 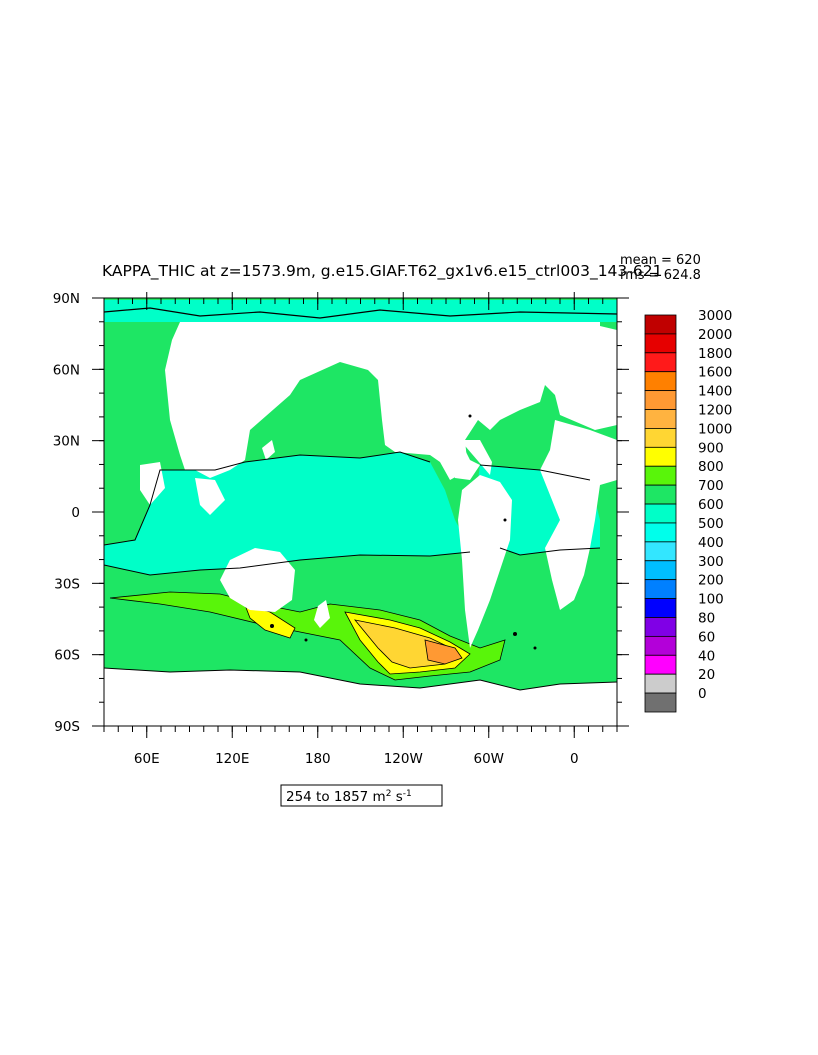 What do you see at coordinates (711, 467) in the screenshot?
I see `colorbar-label: 800` at bounding box center [711, 467].